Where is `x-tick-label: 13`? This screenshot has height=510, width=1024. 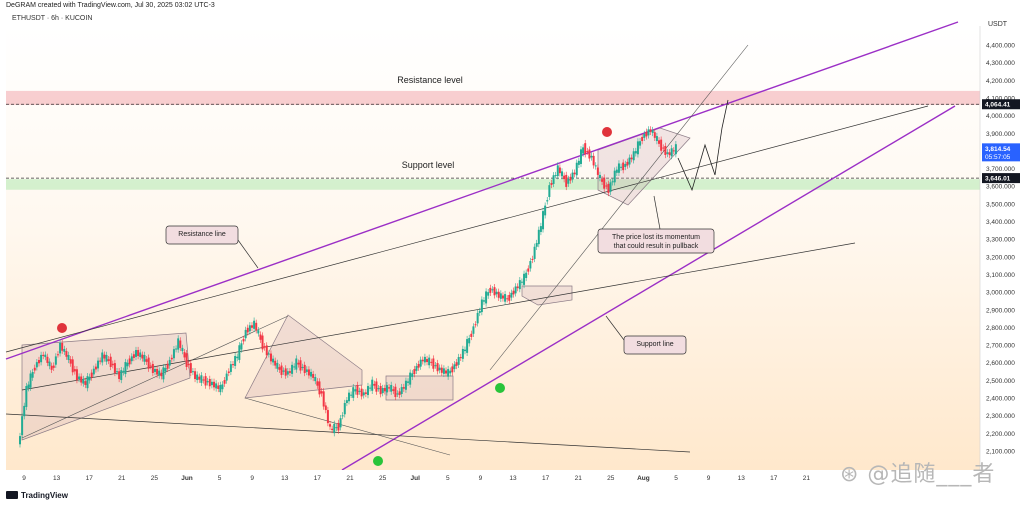
x-tick-label: 13 is located at coordinates (513, 478).